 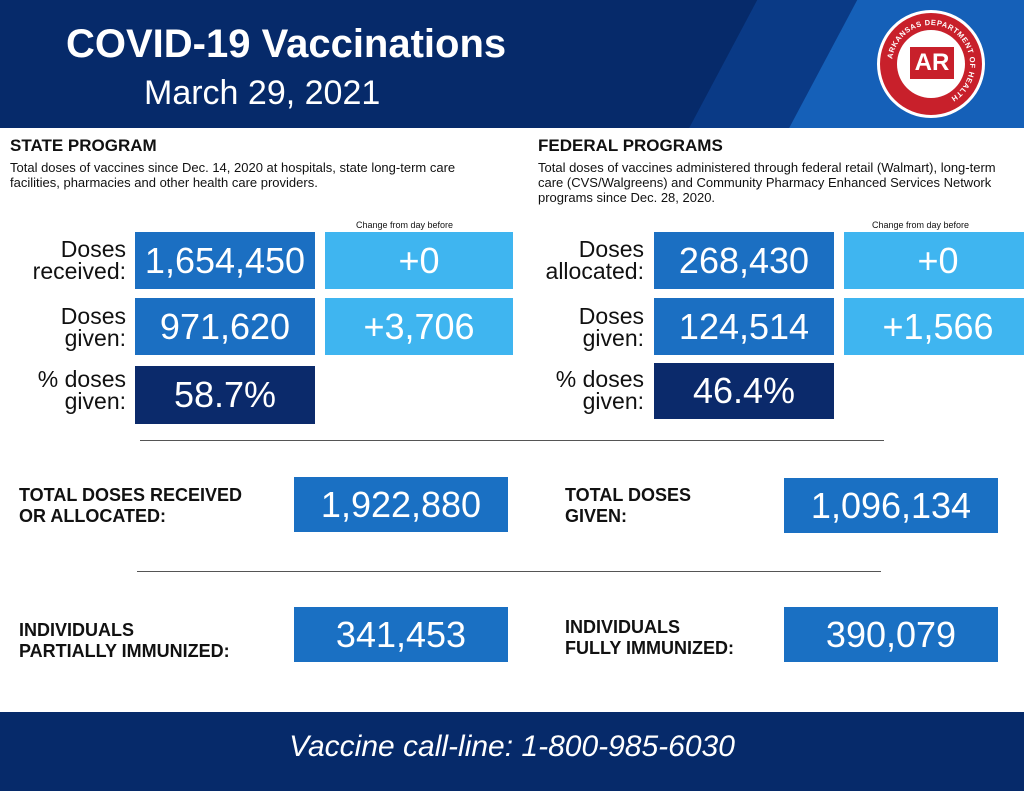 I want to click on federal-pct-label: % doses given:, so click(x=587, y=390).